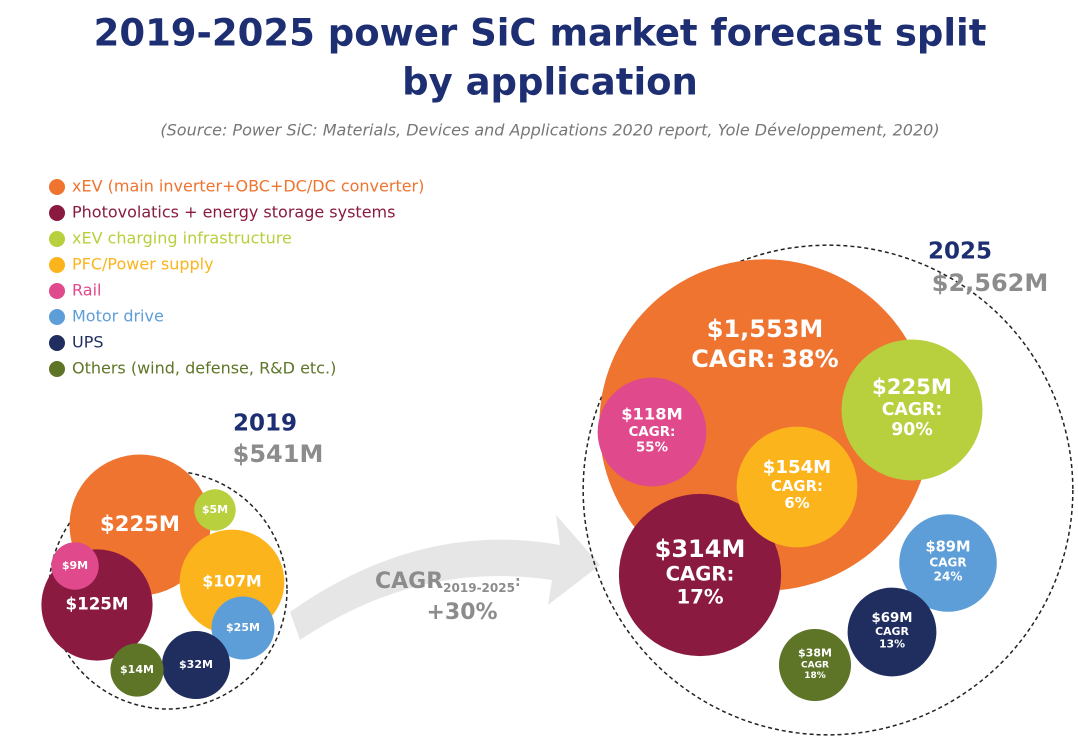 The image size is (1078, 736). I want to click on chart-title: by application, so click(550, 82).